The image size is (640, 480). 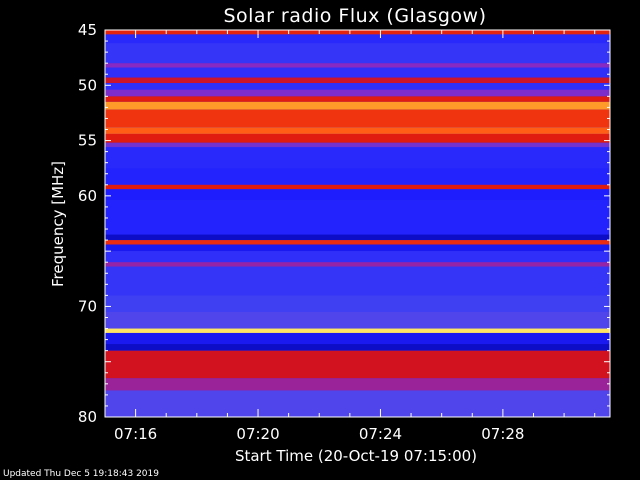 What do you see at coordinates (87, 306) in the screenshot?
I see `y-tick-label: 70` at bounding box center [87, 306].